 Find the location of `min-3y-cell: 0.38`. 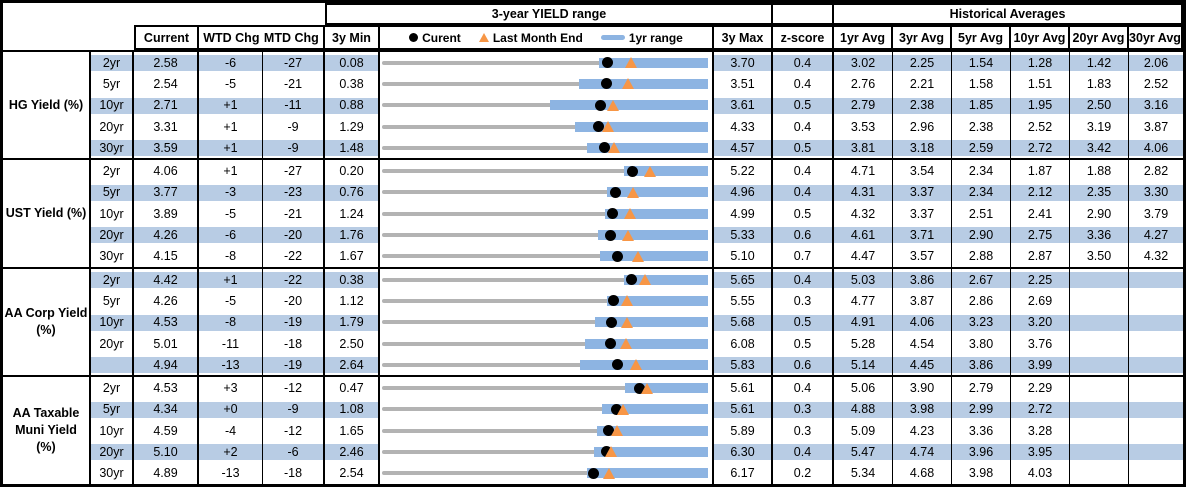

min-3y-cell: 0.38 is located at coordinates (352, 84).